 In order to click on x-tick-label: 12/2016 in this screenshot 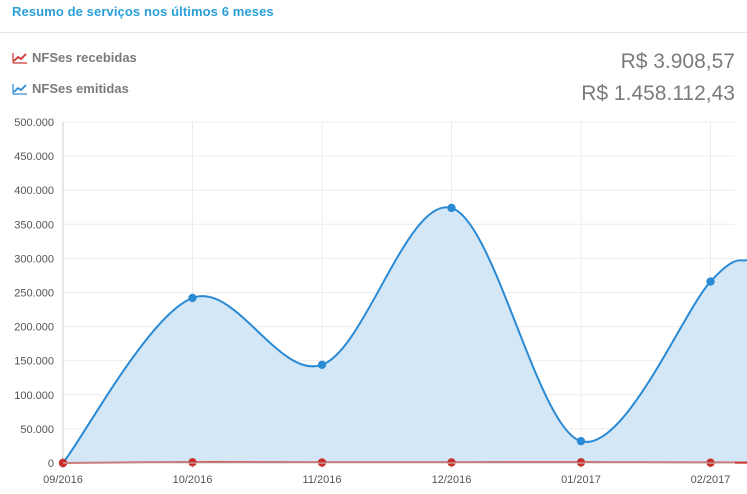, I will do `click(452, 480)`.